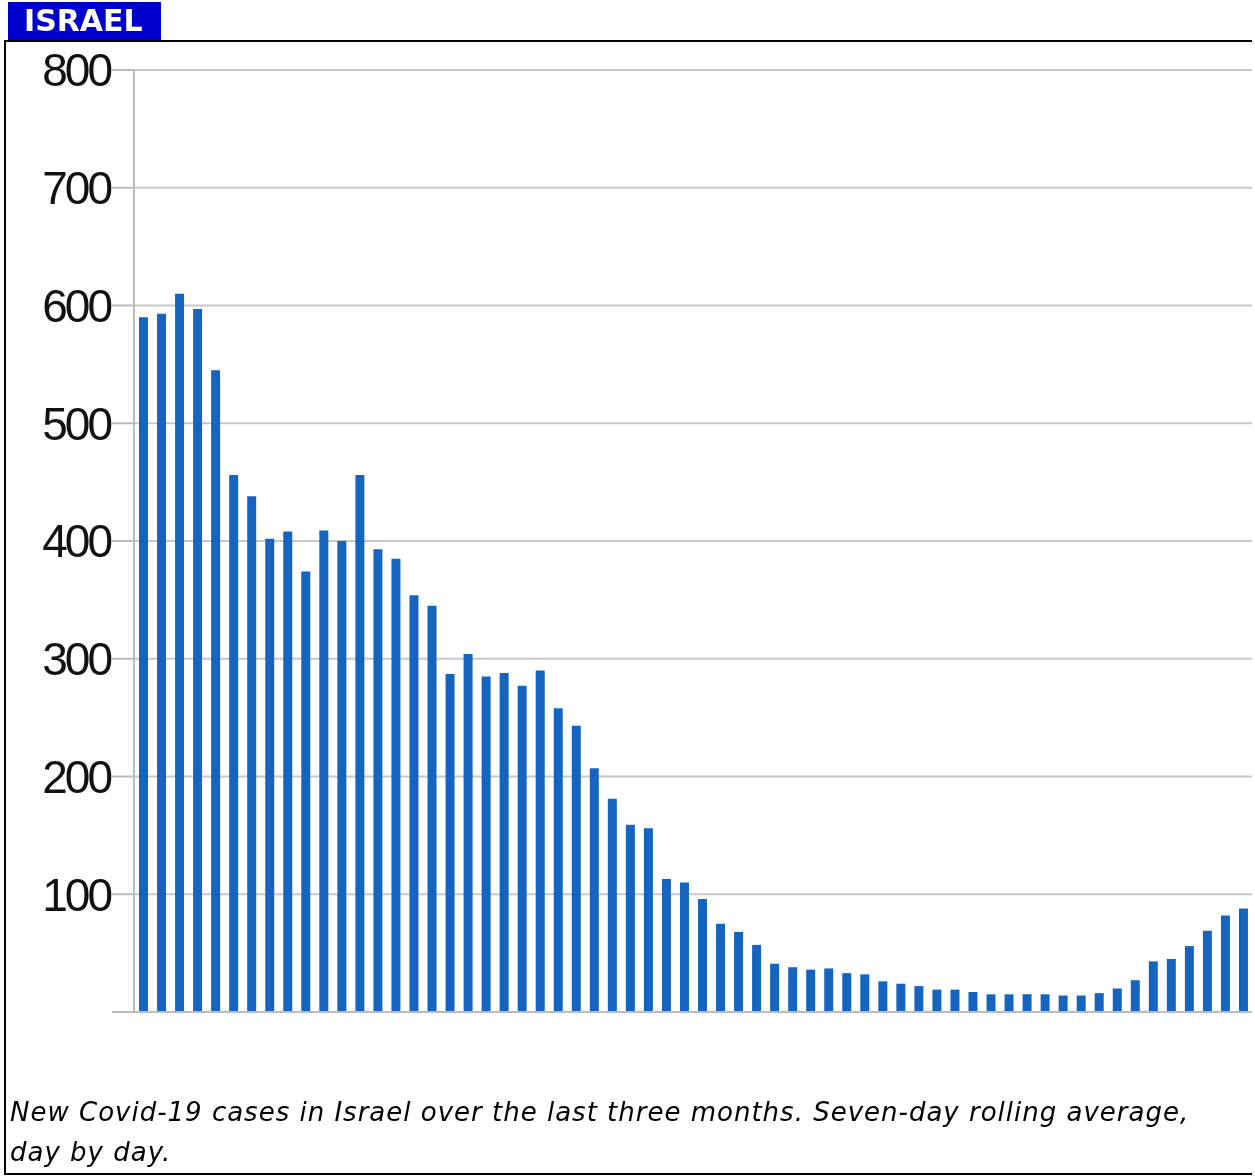 The image size is (1255, 1176). What do you see at coordinates (77, 776) in the screenshot?
I see `y-tick-label: 200` at bounding box center [77, 776].